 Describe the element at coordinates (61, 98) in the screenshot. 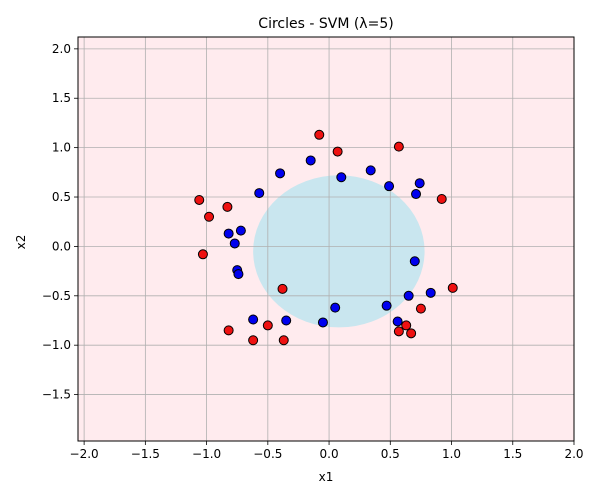

I see `y-tick-label: 1.5` at that location.